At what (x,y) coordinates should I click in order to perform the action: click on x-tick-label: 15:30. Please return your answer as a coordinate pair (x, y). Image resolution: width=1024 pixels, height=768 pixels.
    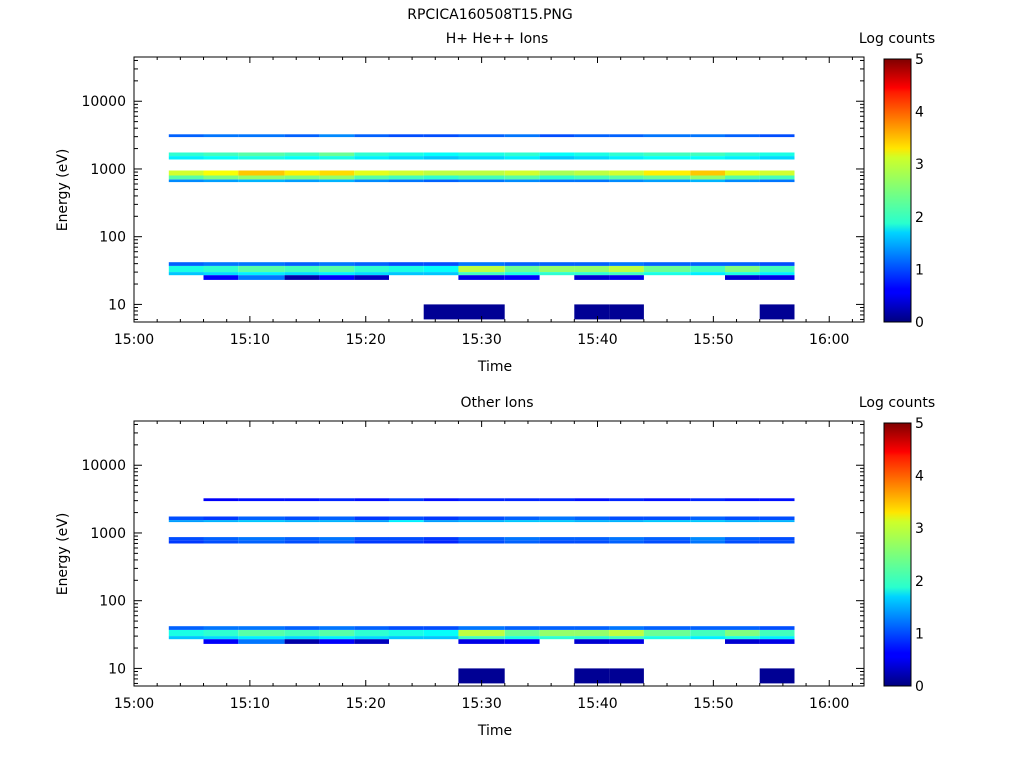
    Looking at the image, I should click on (481, 340).